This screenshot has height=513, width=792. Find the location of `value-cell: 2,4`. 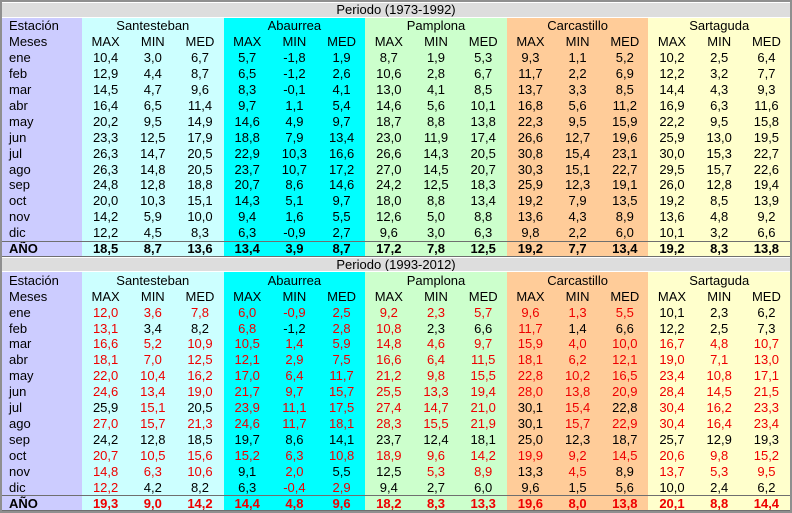

value-cell: 2,4 is located at coordinates (719, 487).